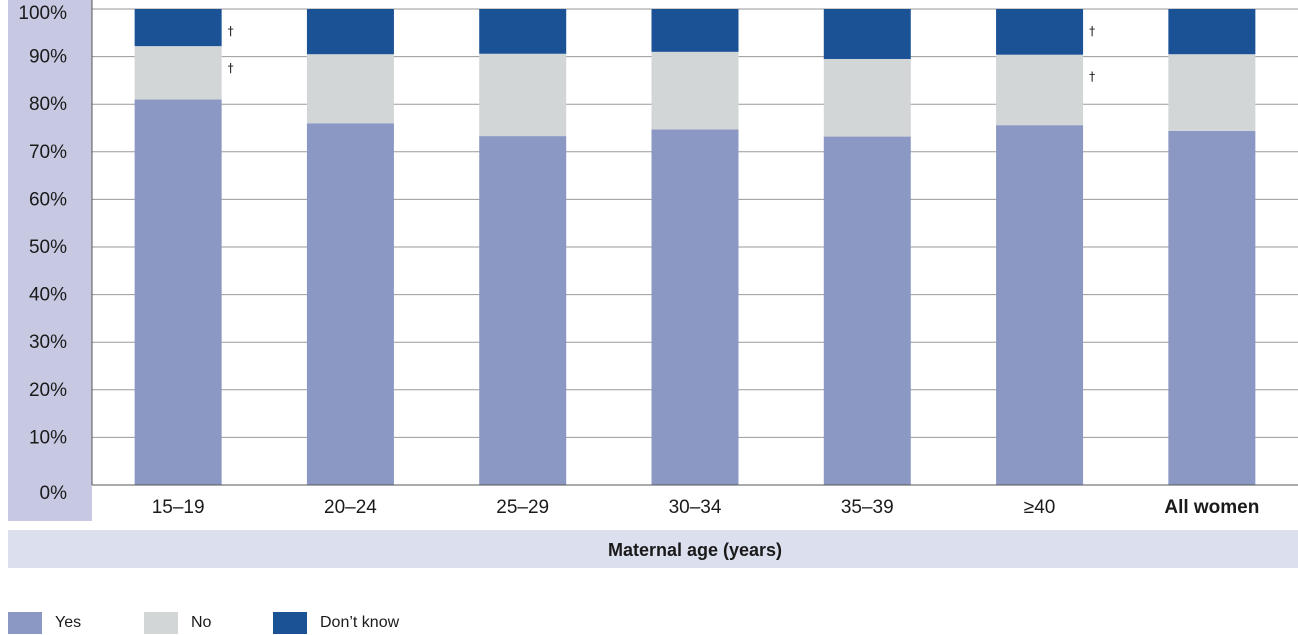 The width and height of the screenshot is (1298, 635). What do you see at coordinates (178, 507) in the screenshot?
I see `x-tick-label: 15–19` at bounding box center [178, 507].